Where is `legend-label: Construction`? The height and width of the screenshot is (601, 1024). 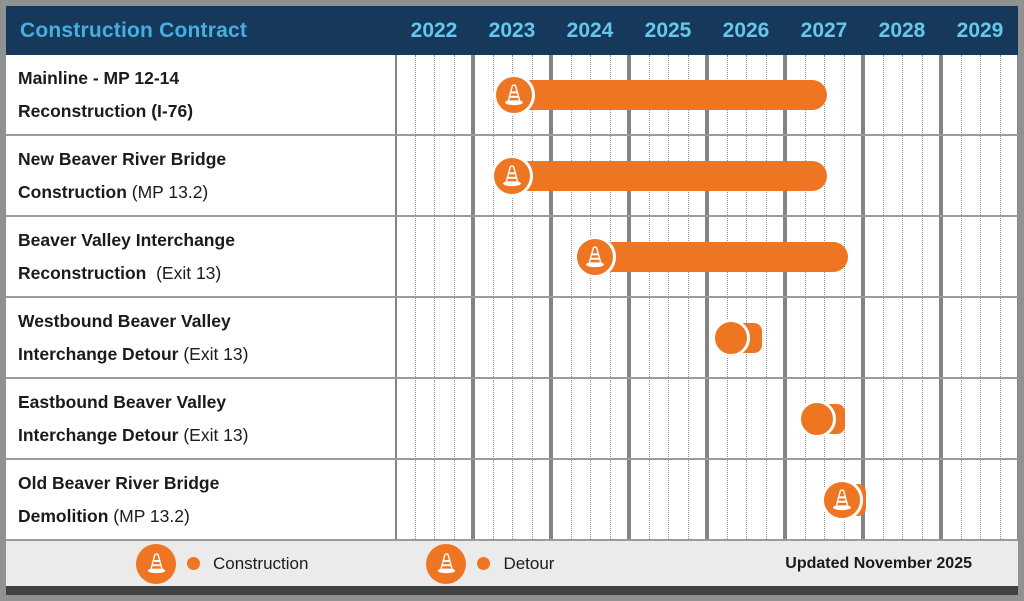
legend-label: Construction is located at coordinates (261, 563).